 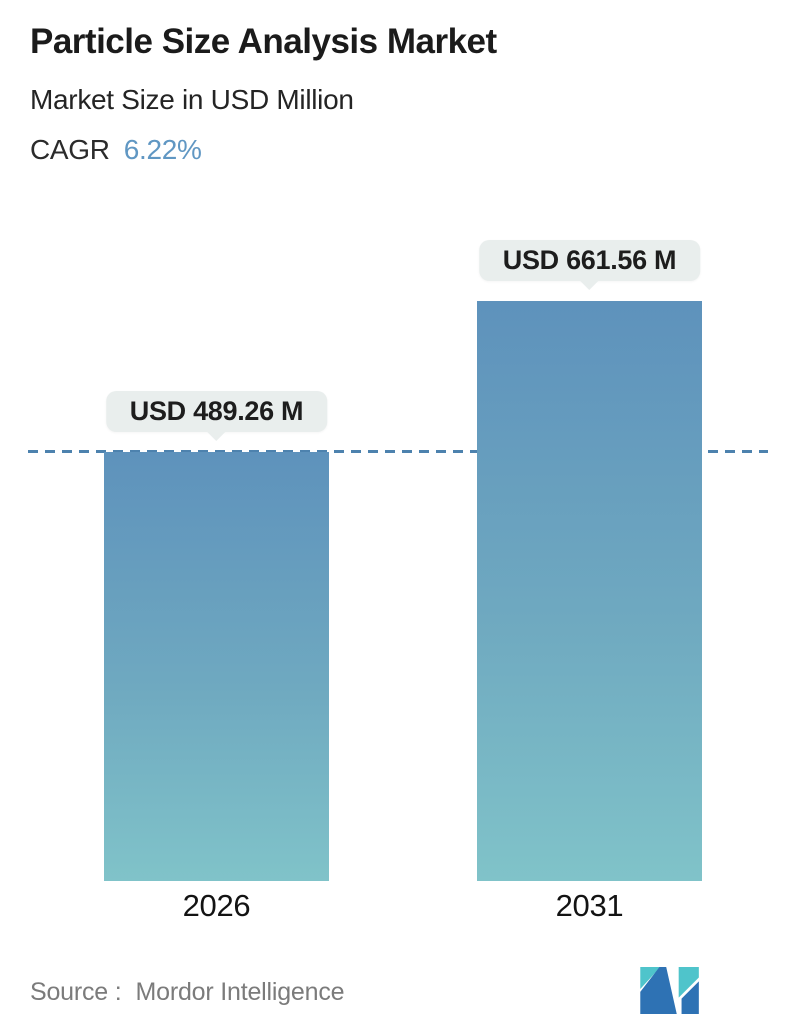 What do you see at coordinates (216, 905) in the screenshot?
I see `x-axis-label-2026: 2026` at bounding box center [216, 905].